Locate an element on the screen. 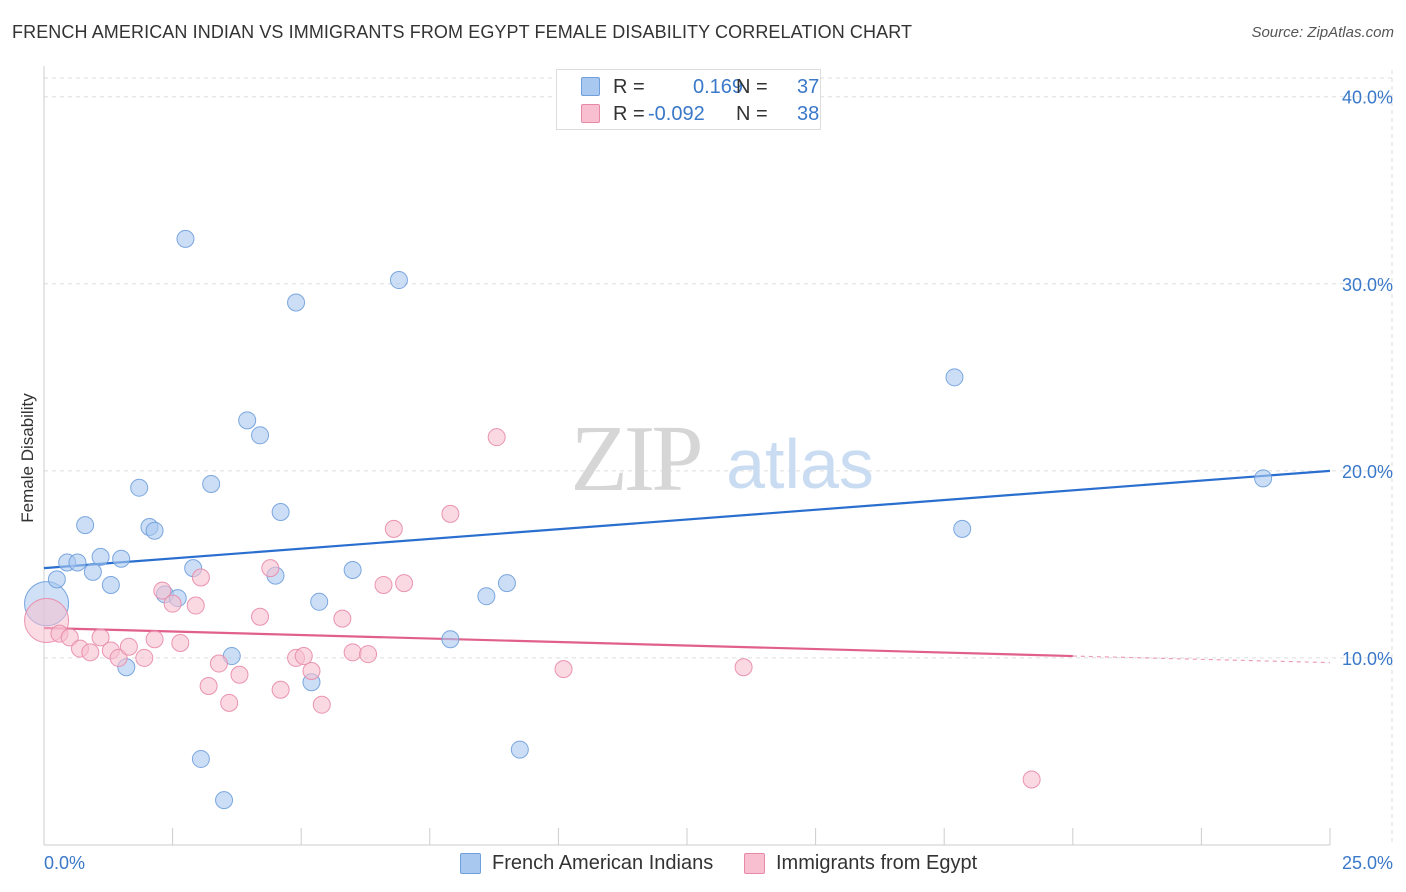  watermark: ZIP atlas is located at coordinates (722, 459).